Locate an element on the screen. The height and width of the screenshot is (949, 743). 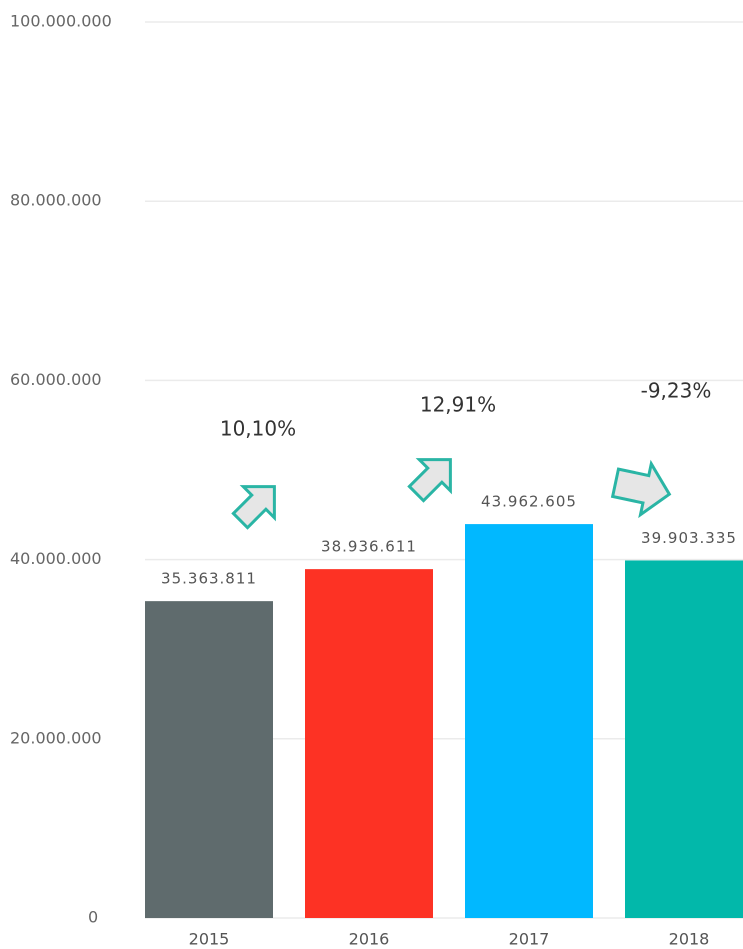
arrow-down is located at coordinates (641, 489).